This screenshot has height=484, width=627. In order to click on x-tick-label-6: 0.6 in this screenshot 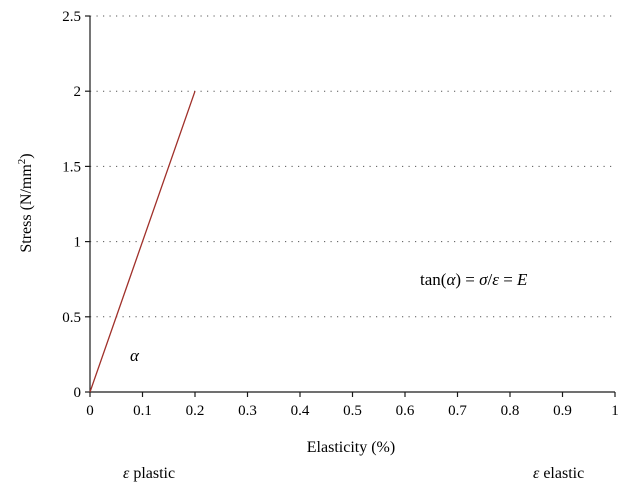, I will do `click(405, 411)`.